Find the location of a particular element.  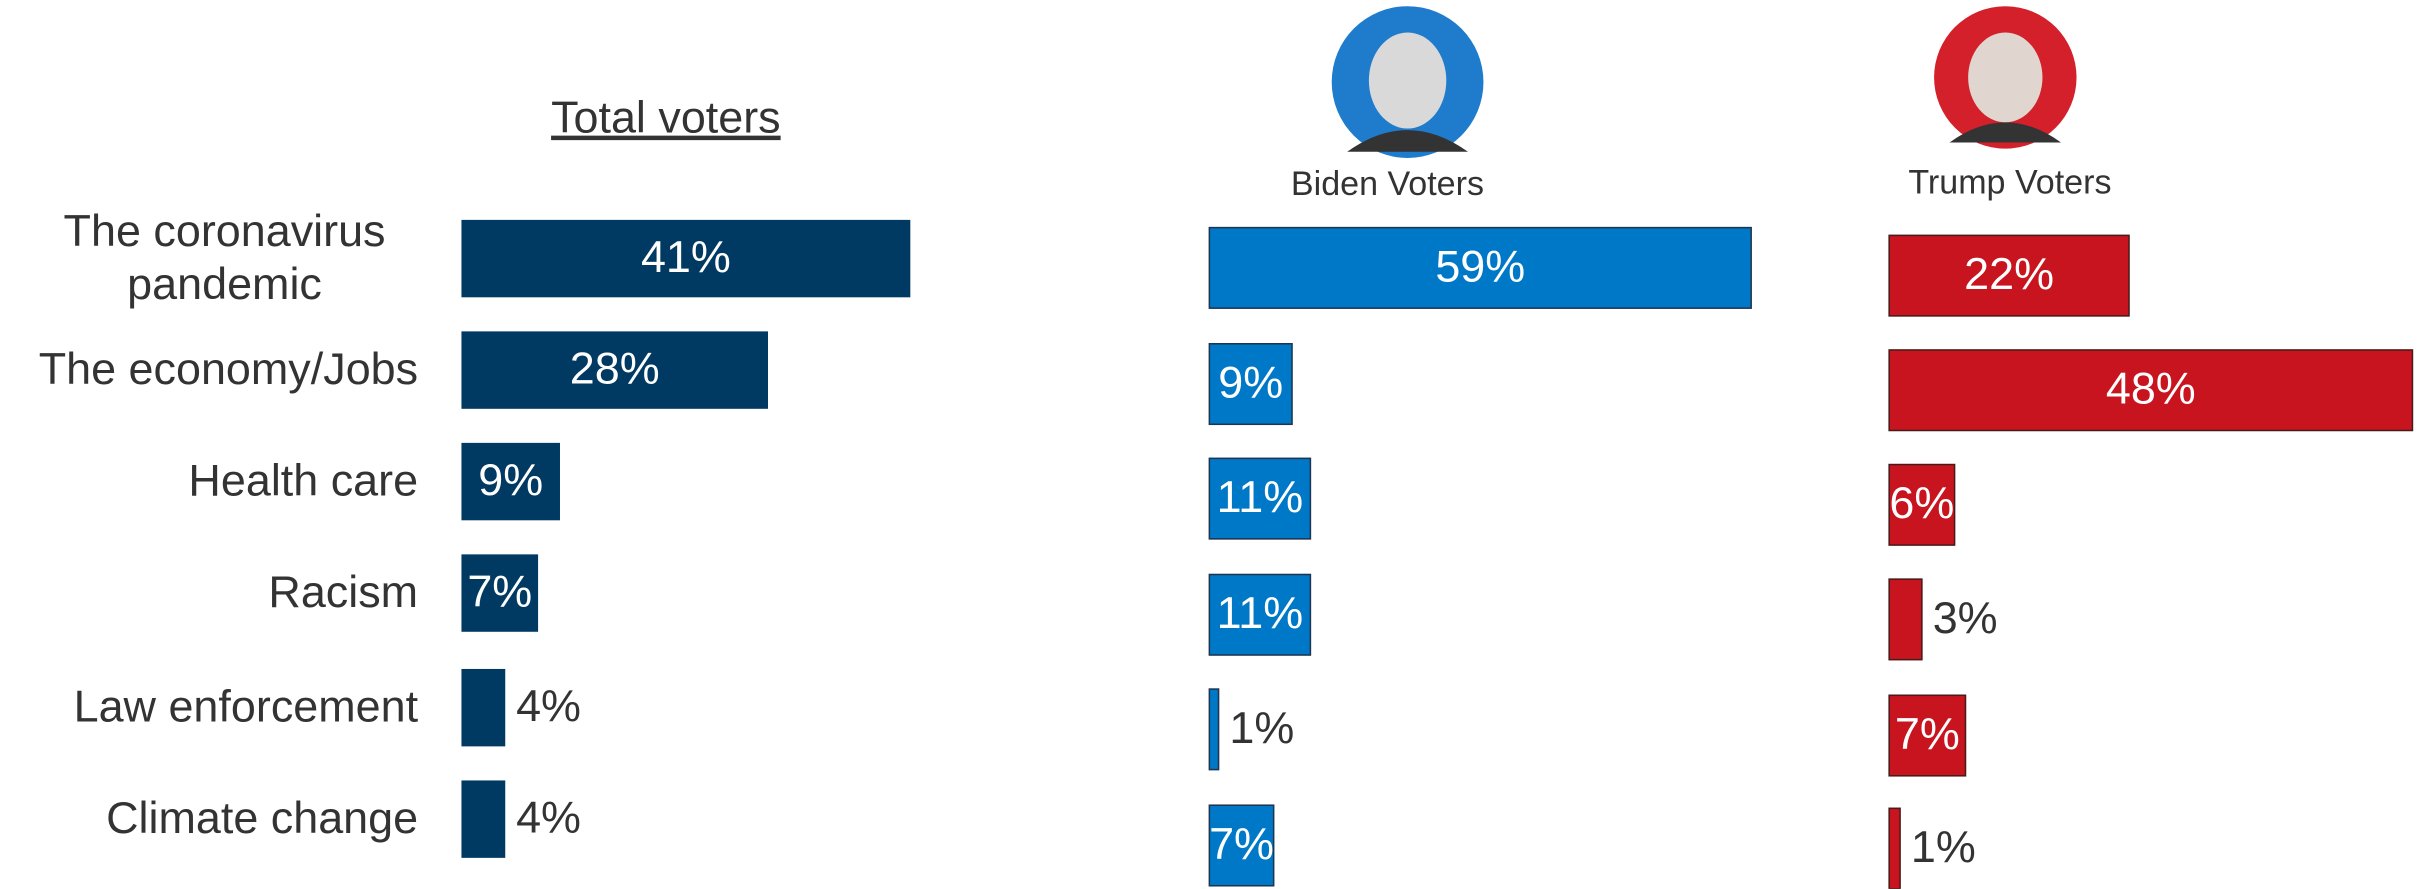

category-label: The coronavirus pandemic is located at coordinates (224, 258).